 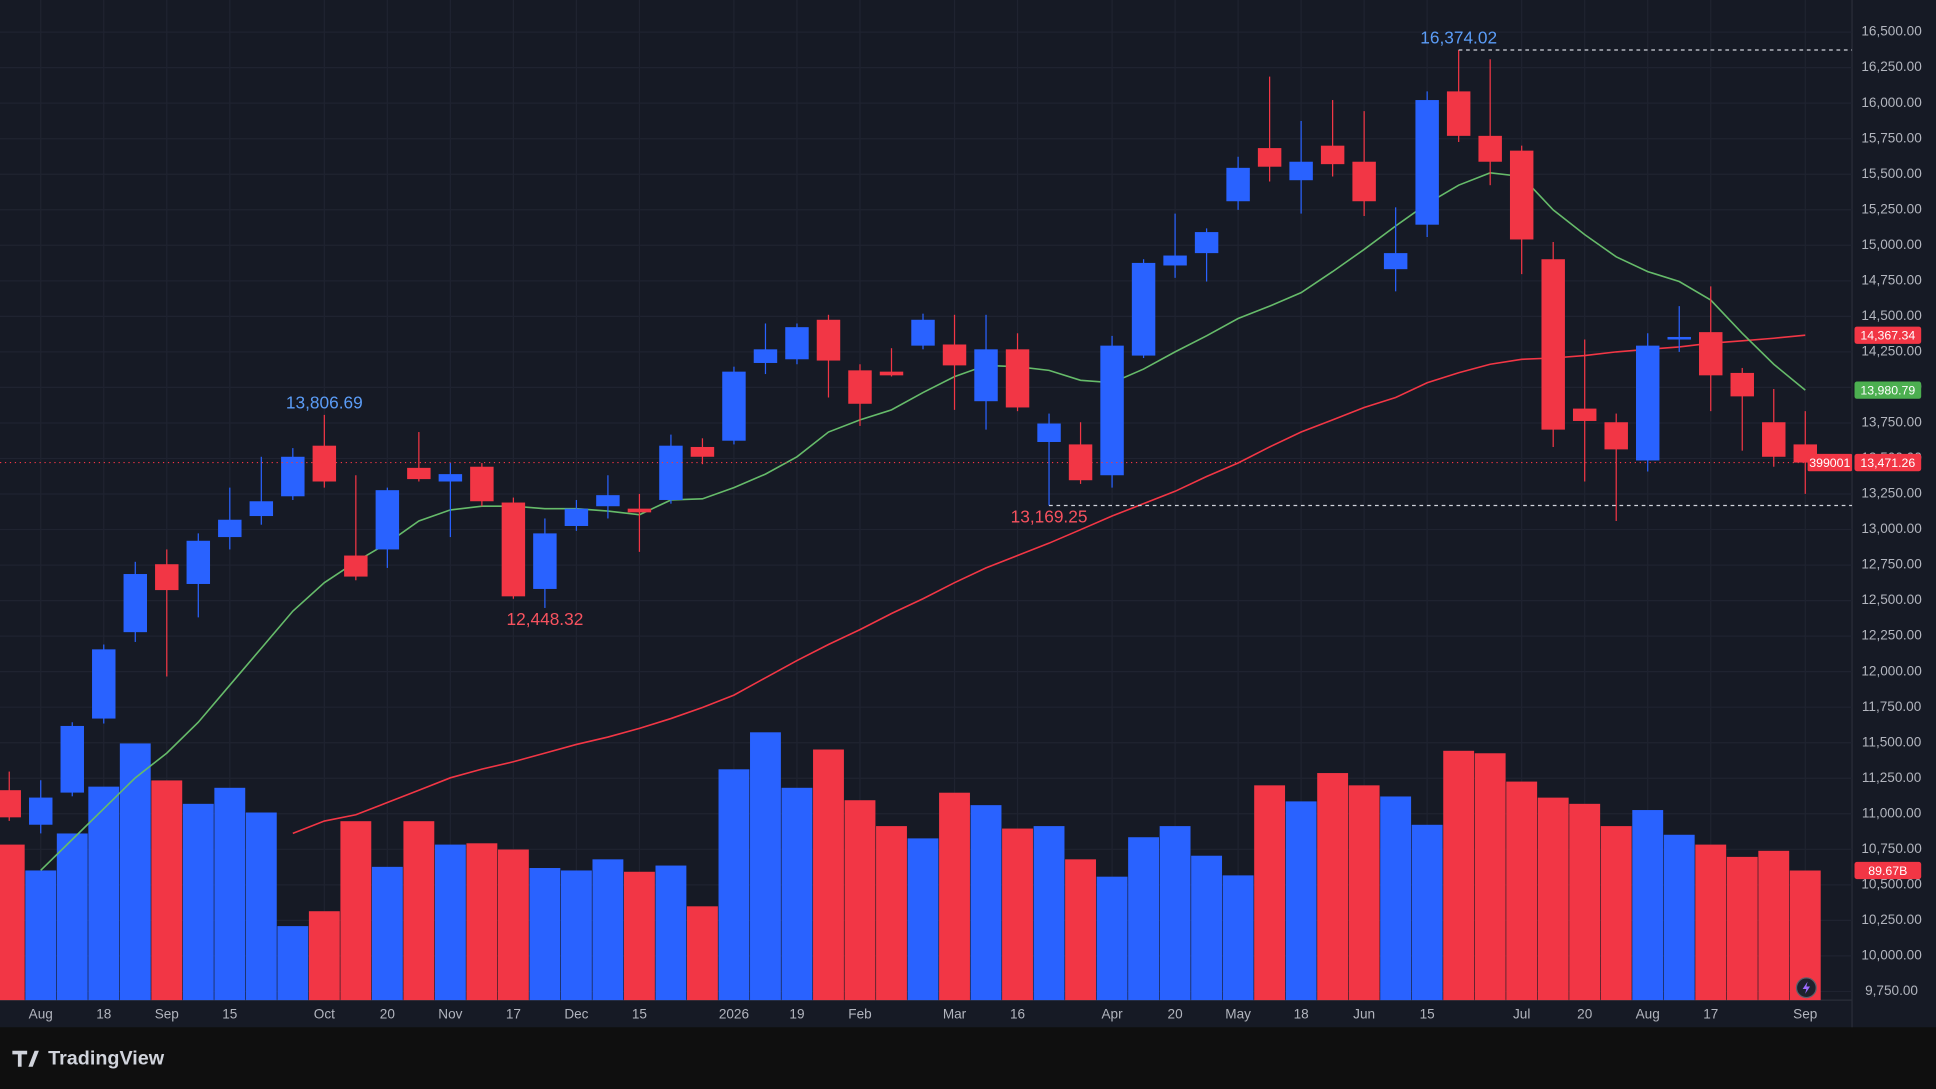 What do you see at coordinates (1521, 1014) in the screenshot?
I see `x-tick-label: Jul` at bounding box center [1521, 1014].